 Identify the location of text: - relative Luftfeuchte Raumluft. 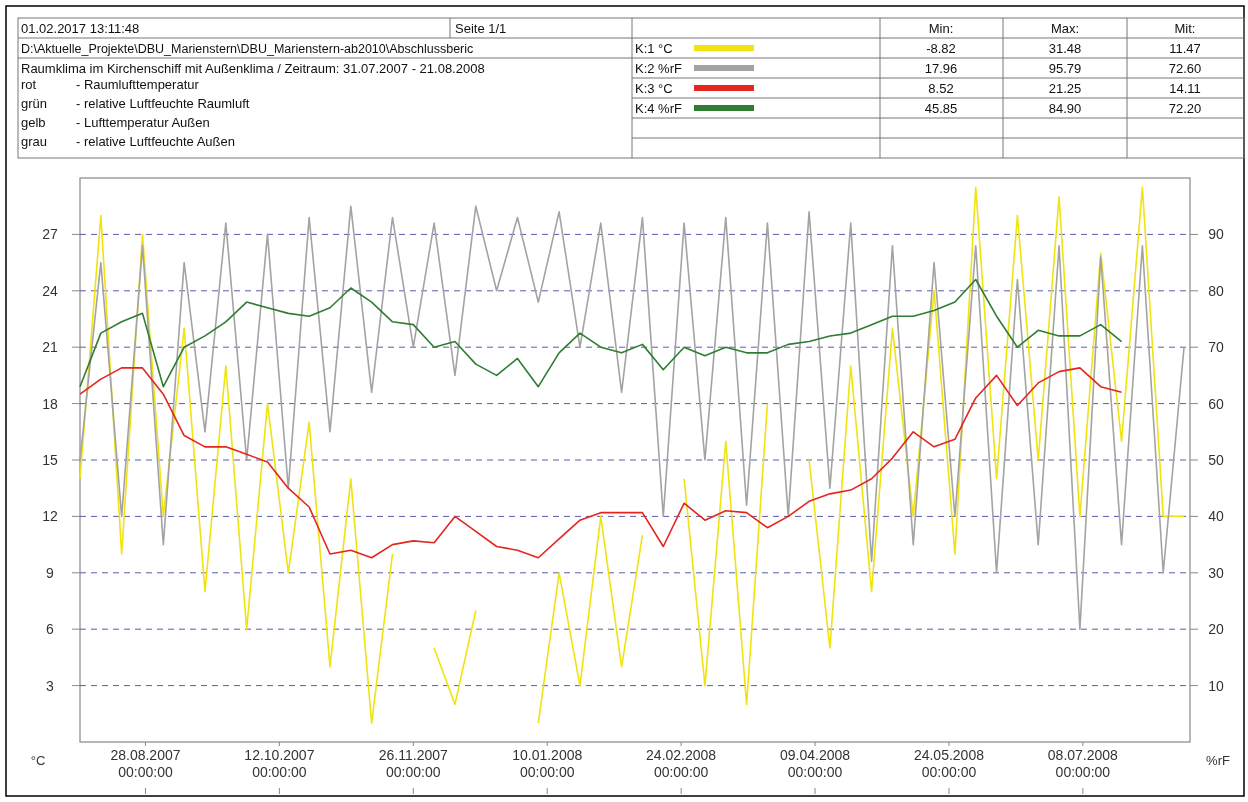
(163, 103).